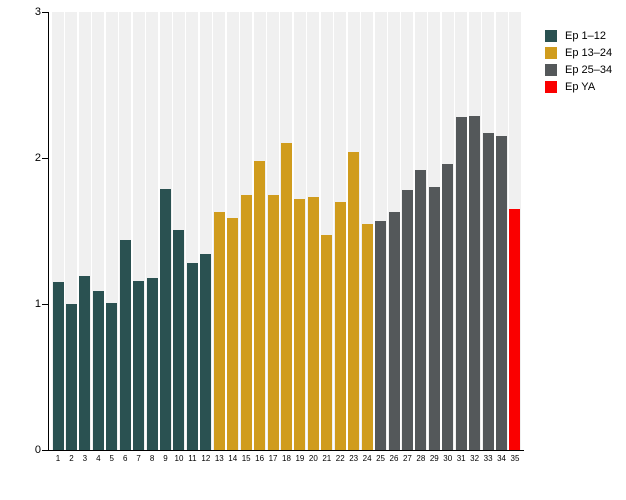 This screenshot has width=626, height=500. I want to click on legend-item: Ep YA, so click(578, 87).